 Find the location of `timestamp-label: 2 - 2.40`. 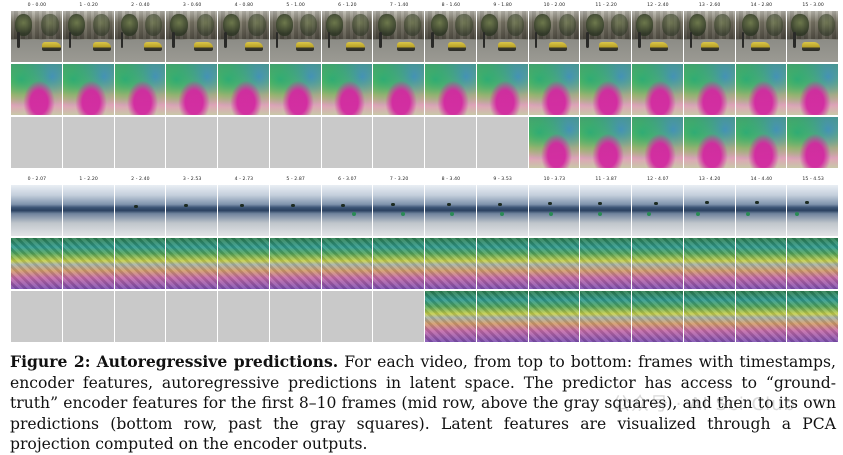

timestamp-label: 2 - 2.40 is located at coordinates (140, 179).